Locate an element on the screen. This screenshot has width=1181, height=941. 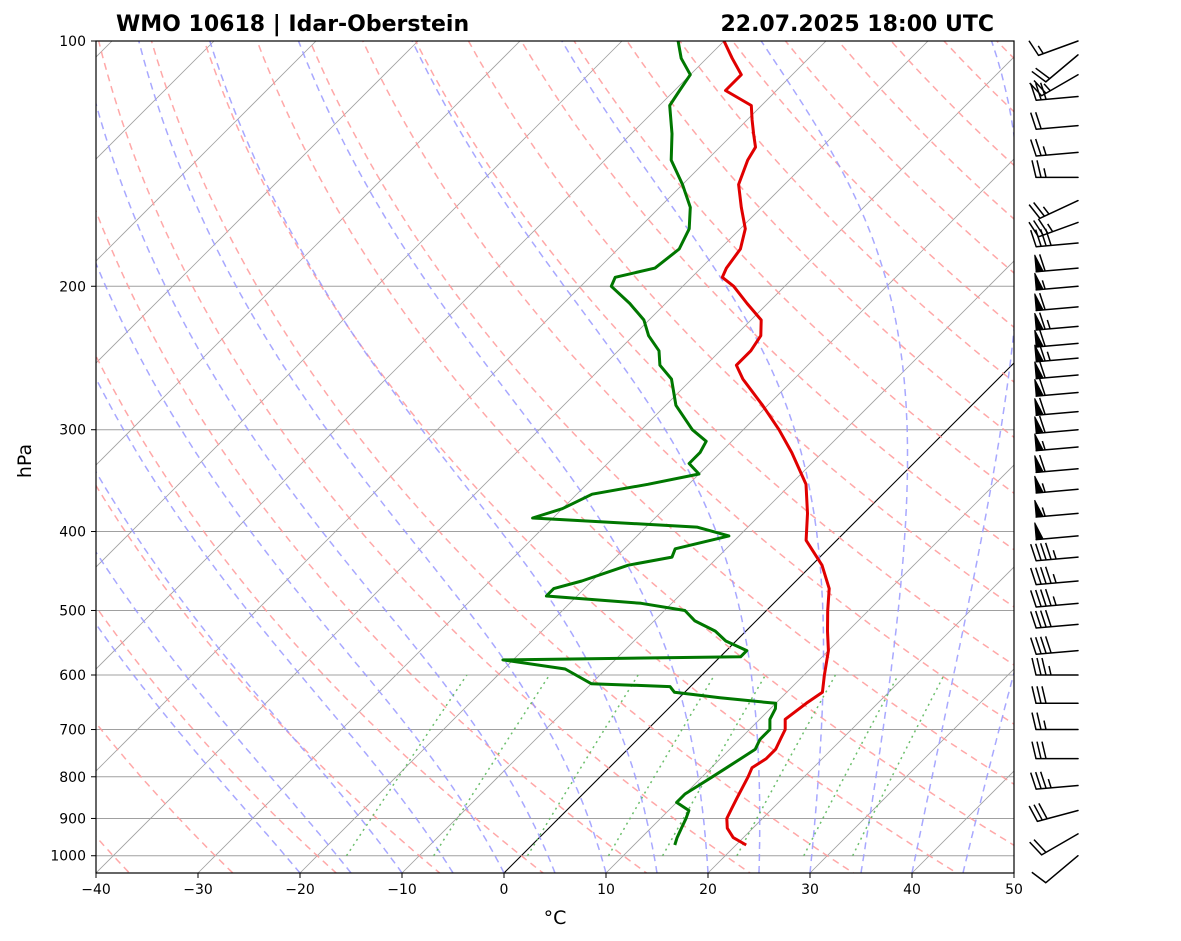
y-tick-label: 500 is located at coordinates (72, 611).